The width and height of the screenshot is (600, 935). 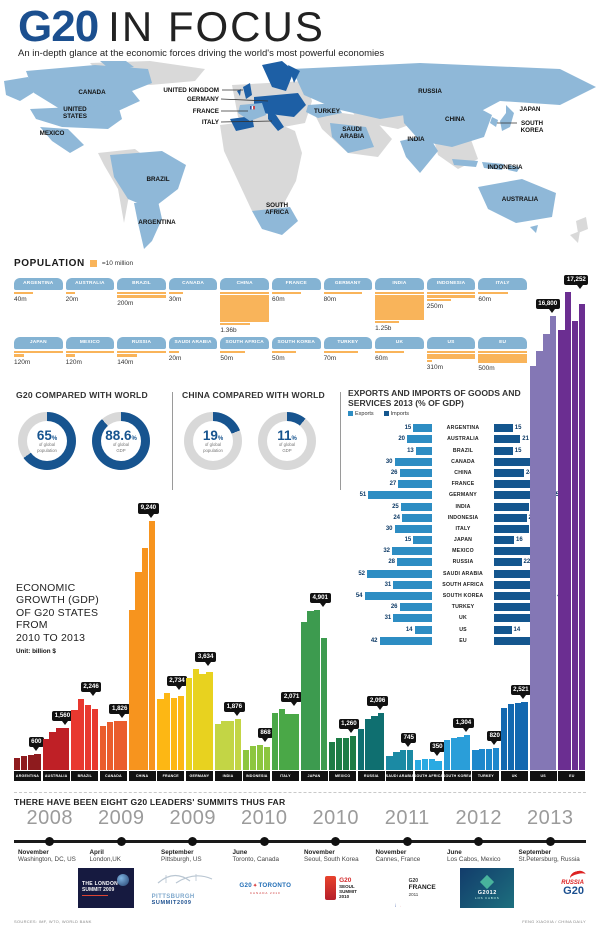 What do you see at coordinates (235, 324) in the screenshot?
I see `population-bar-partial` at bounding box center [235, 324].